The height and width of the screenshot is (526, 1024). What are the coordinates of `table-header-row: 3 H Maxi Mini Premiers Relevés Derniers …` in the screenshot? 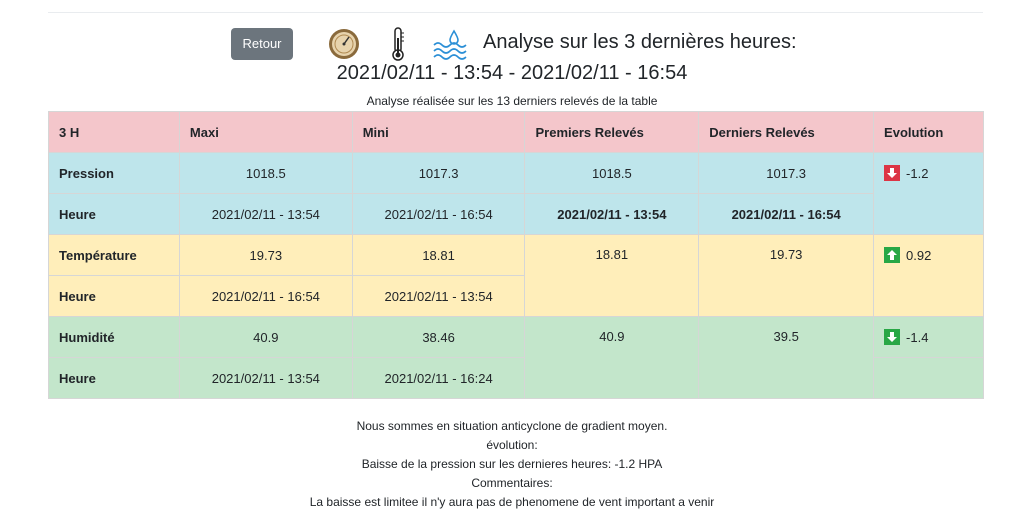 It's located at (516, 132).